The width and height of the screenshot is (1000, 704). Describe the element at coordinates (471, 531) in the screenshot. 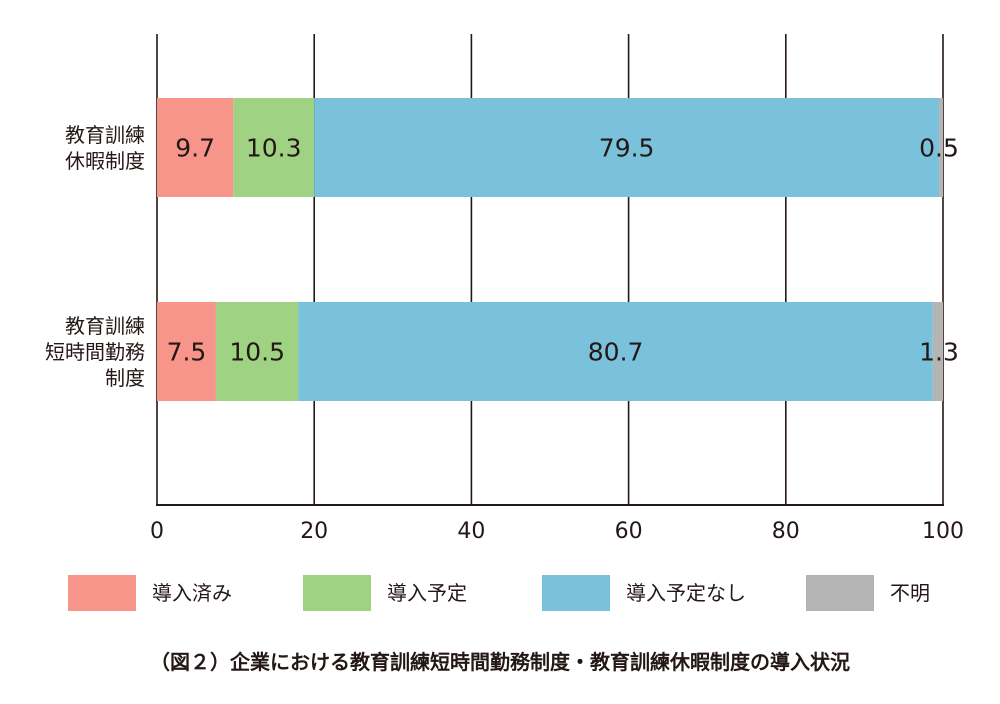

I see `x-tick-label: 40` at that location.